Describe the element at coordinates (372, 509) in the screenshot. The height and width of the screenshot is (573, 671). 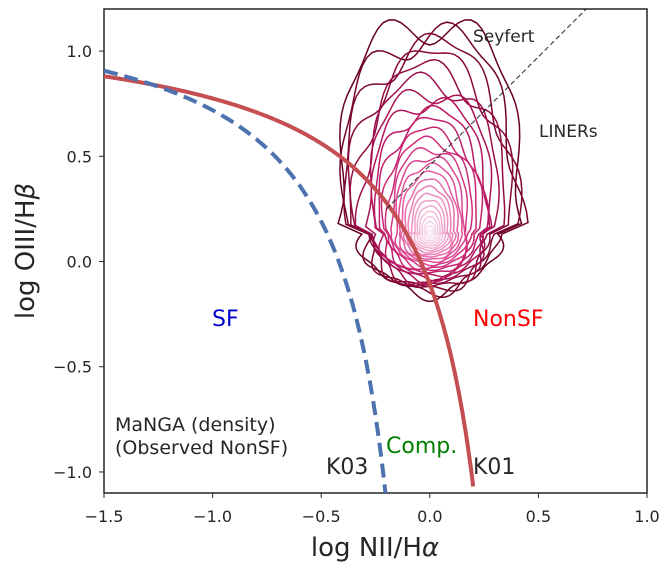
I see `x-axis-ticks: −1.5 −1.0 −0.5 0.0 0.5 1.0` at that location.